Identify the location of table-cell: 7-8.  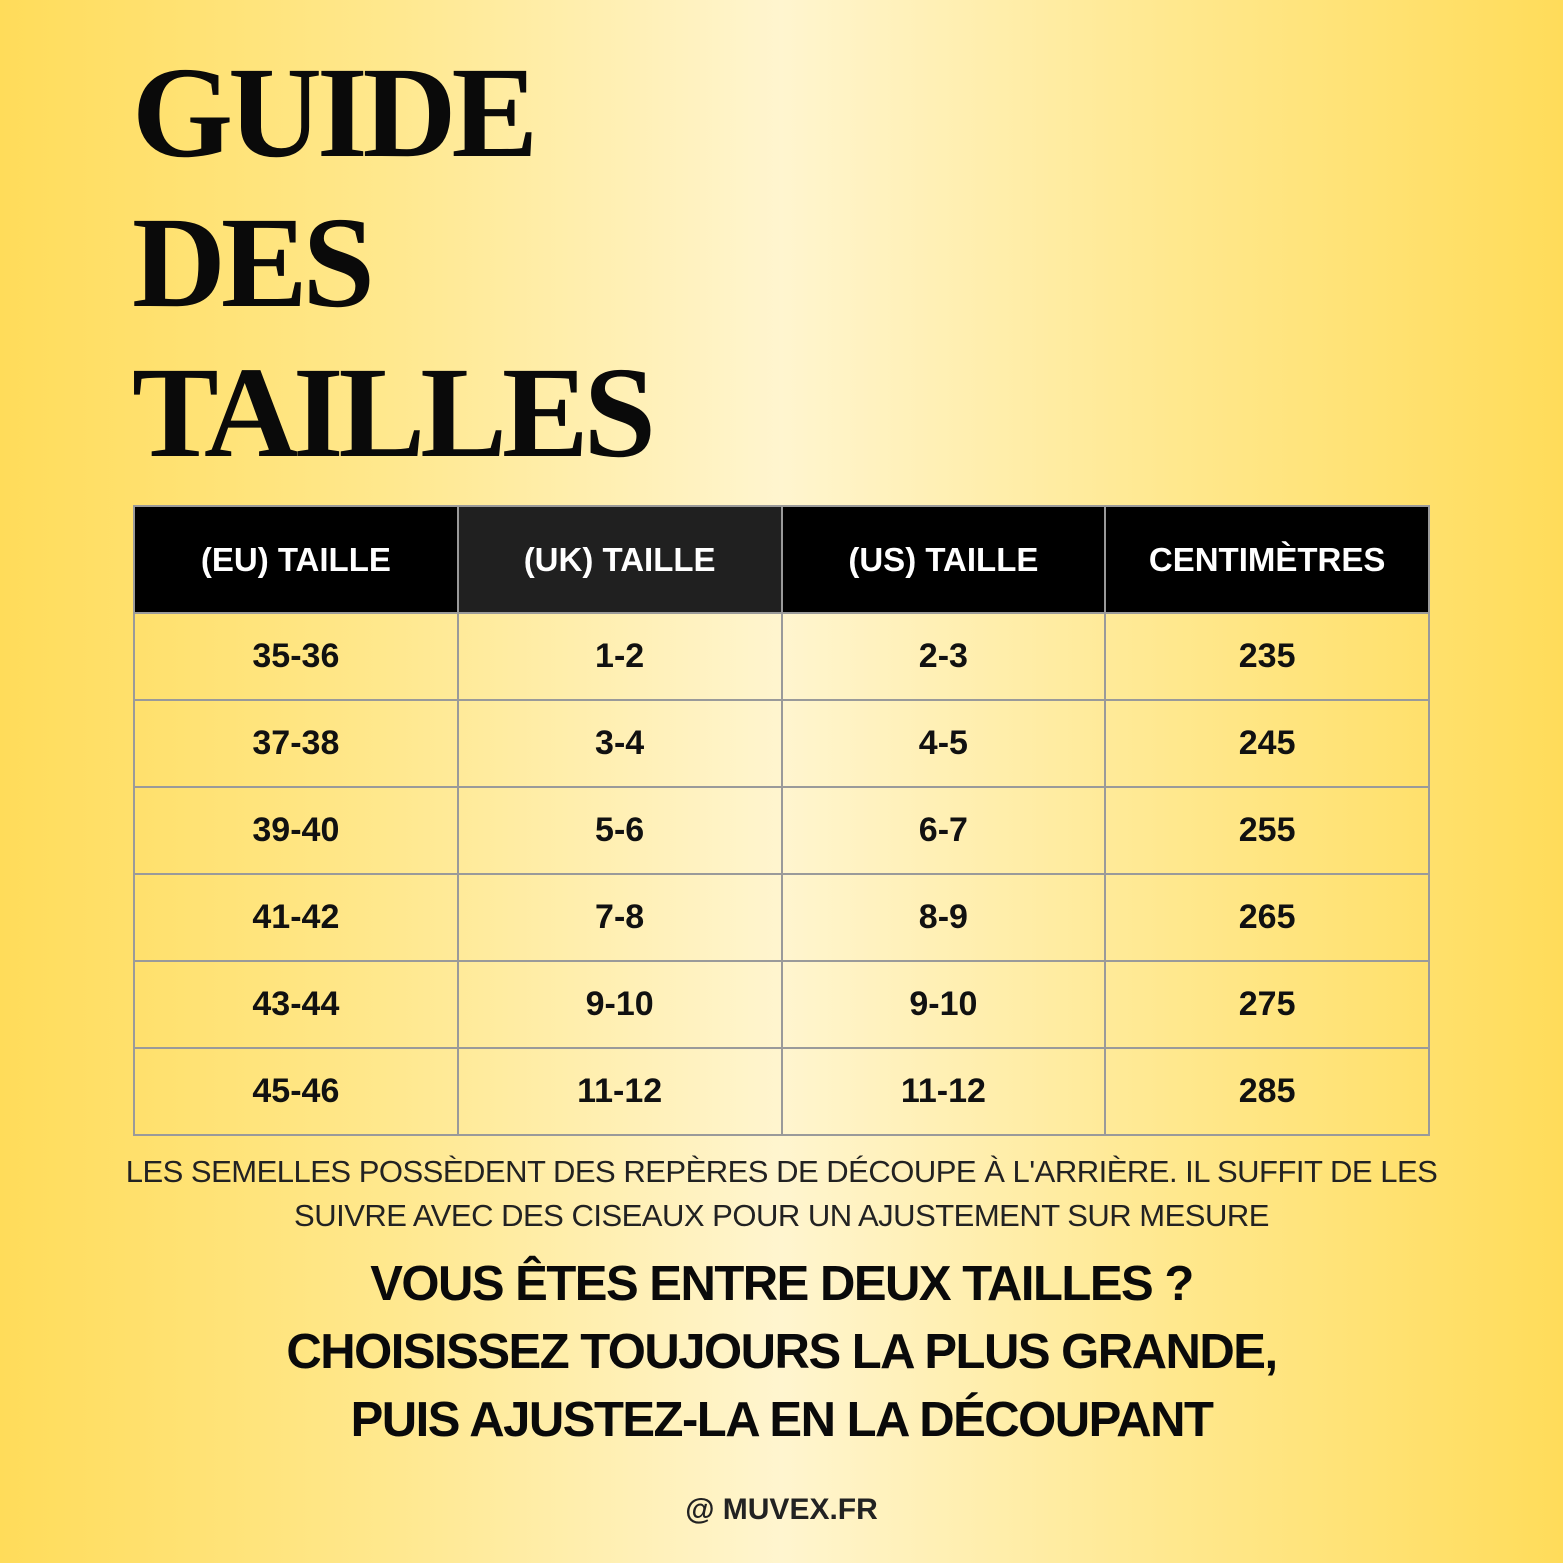
(619, 917).